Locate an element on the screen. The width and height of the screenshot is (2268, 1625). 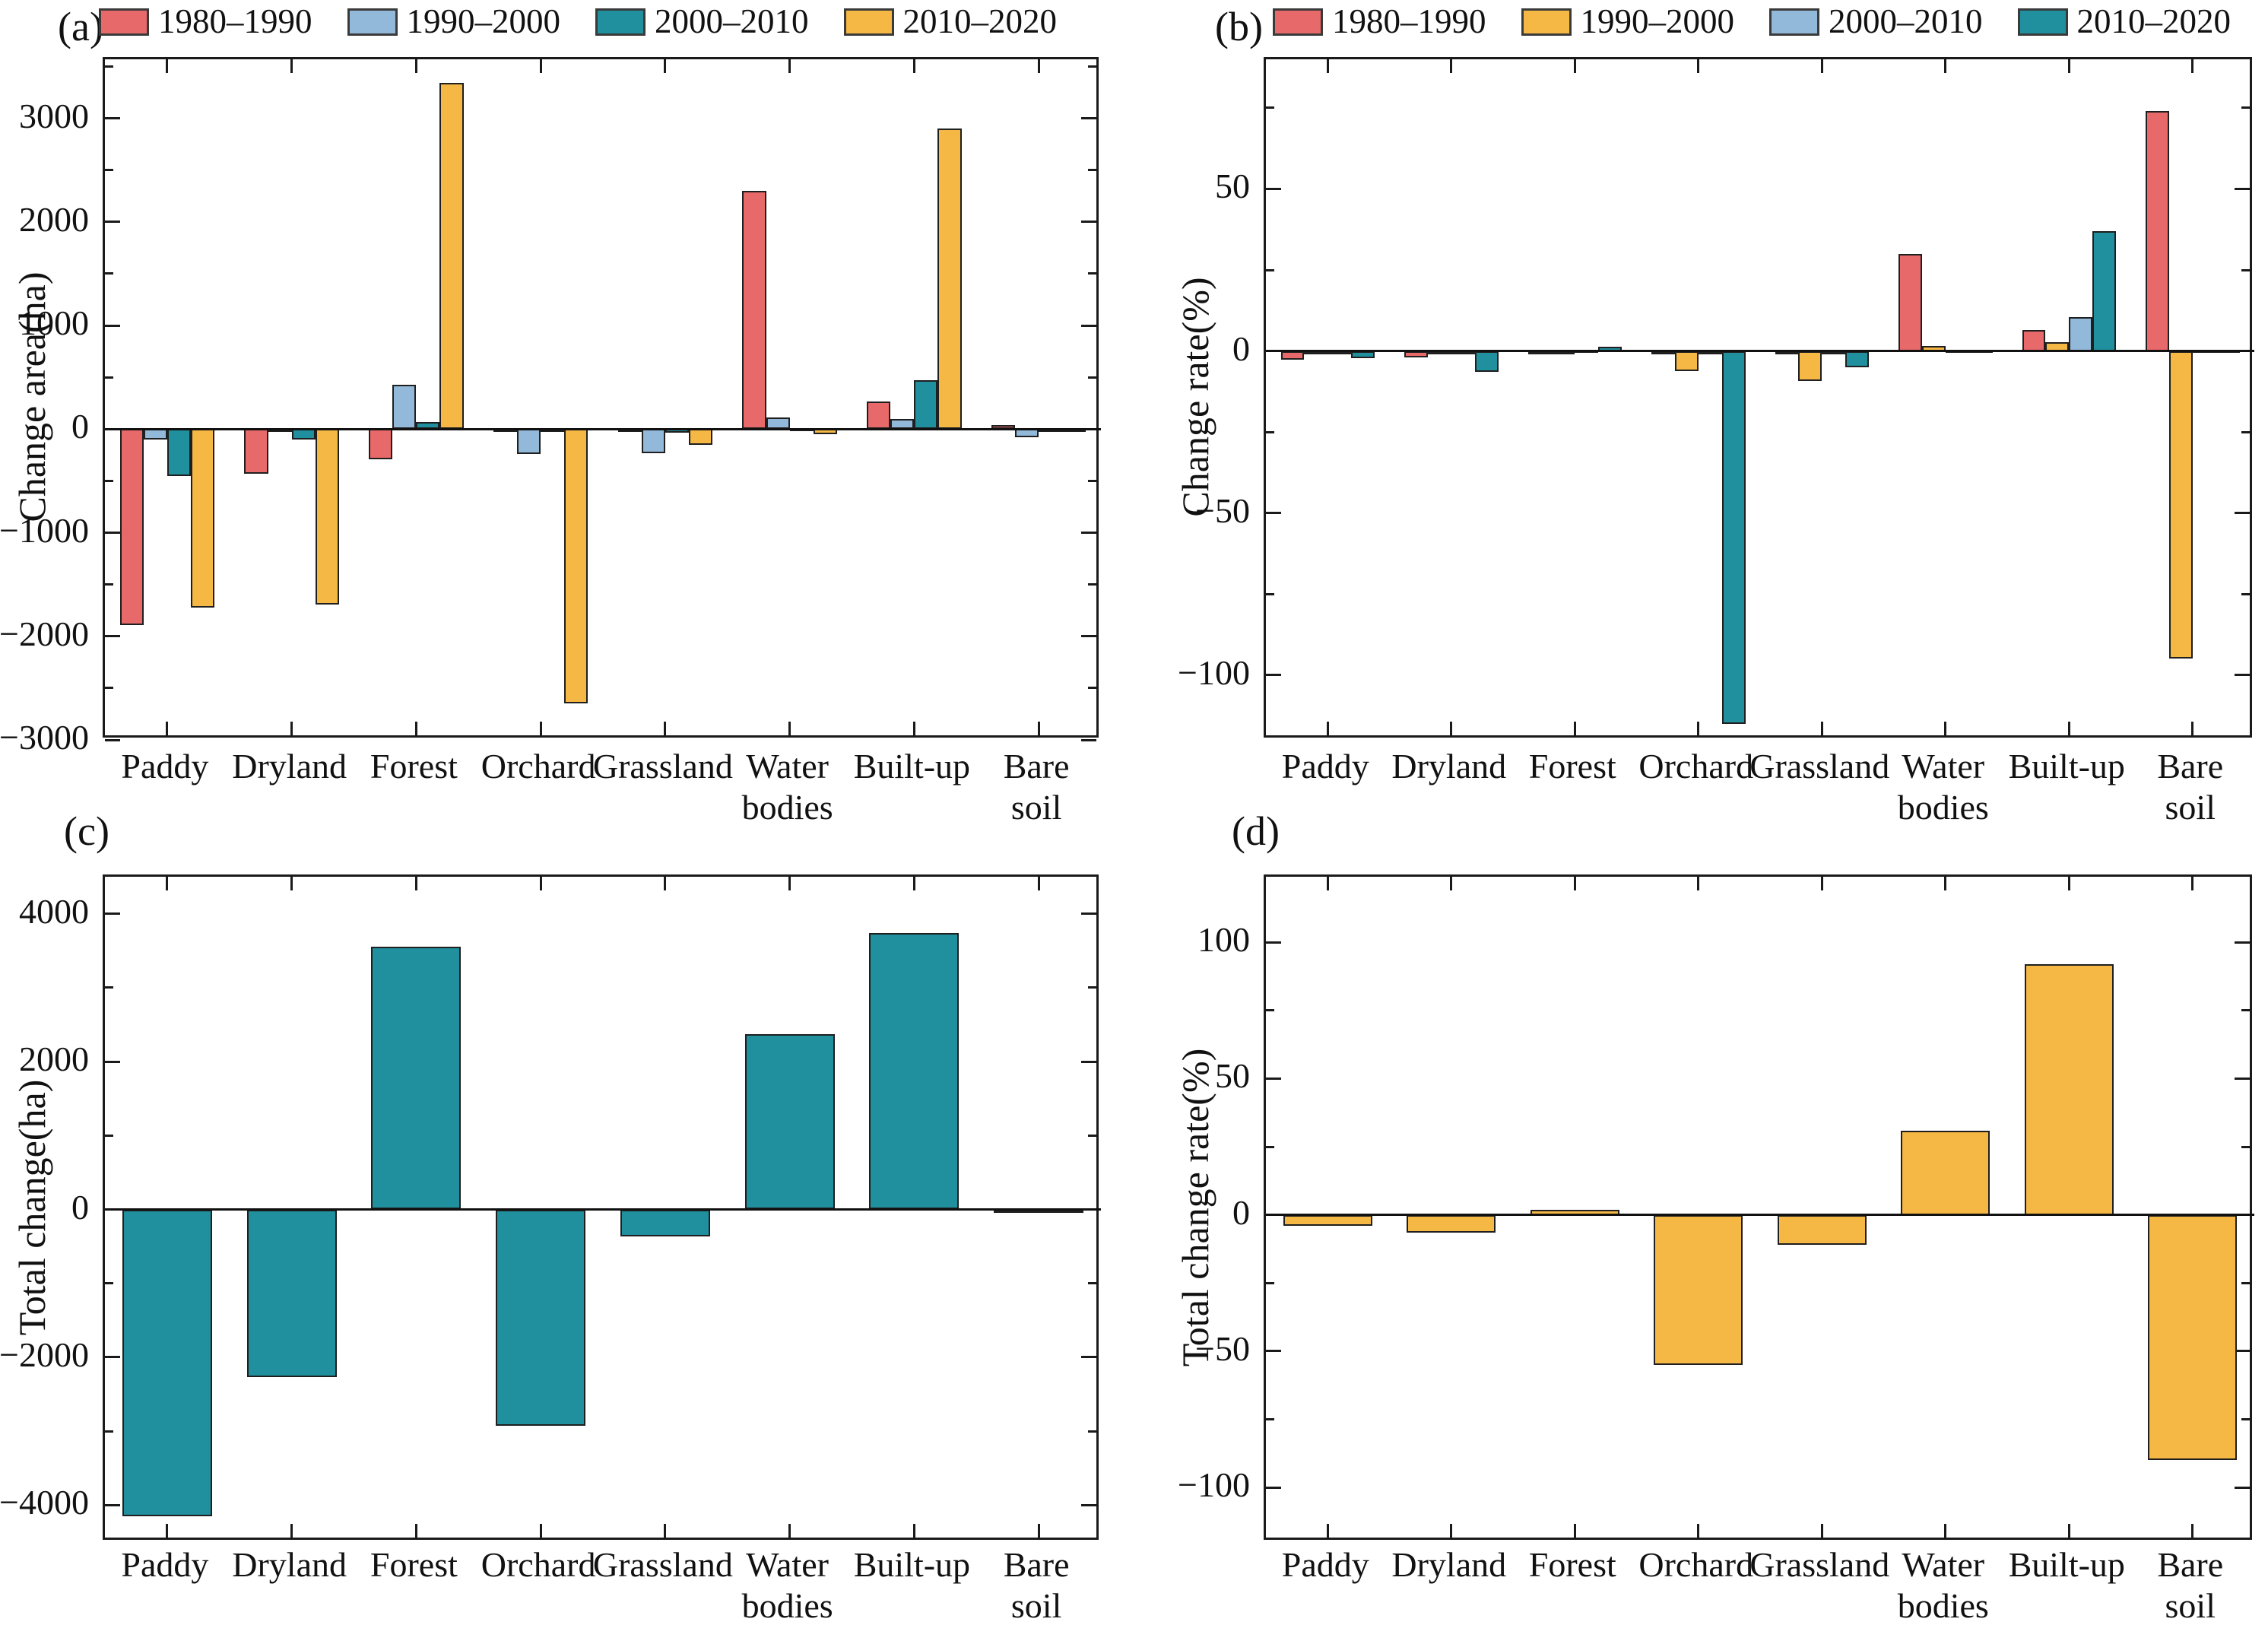
panel-b-legend: 1980–1990 1990–2000 2000–2010 2010–2020 is located at coordinates (1752, 22).